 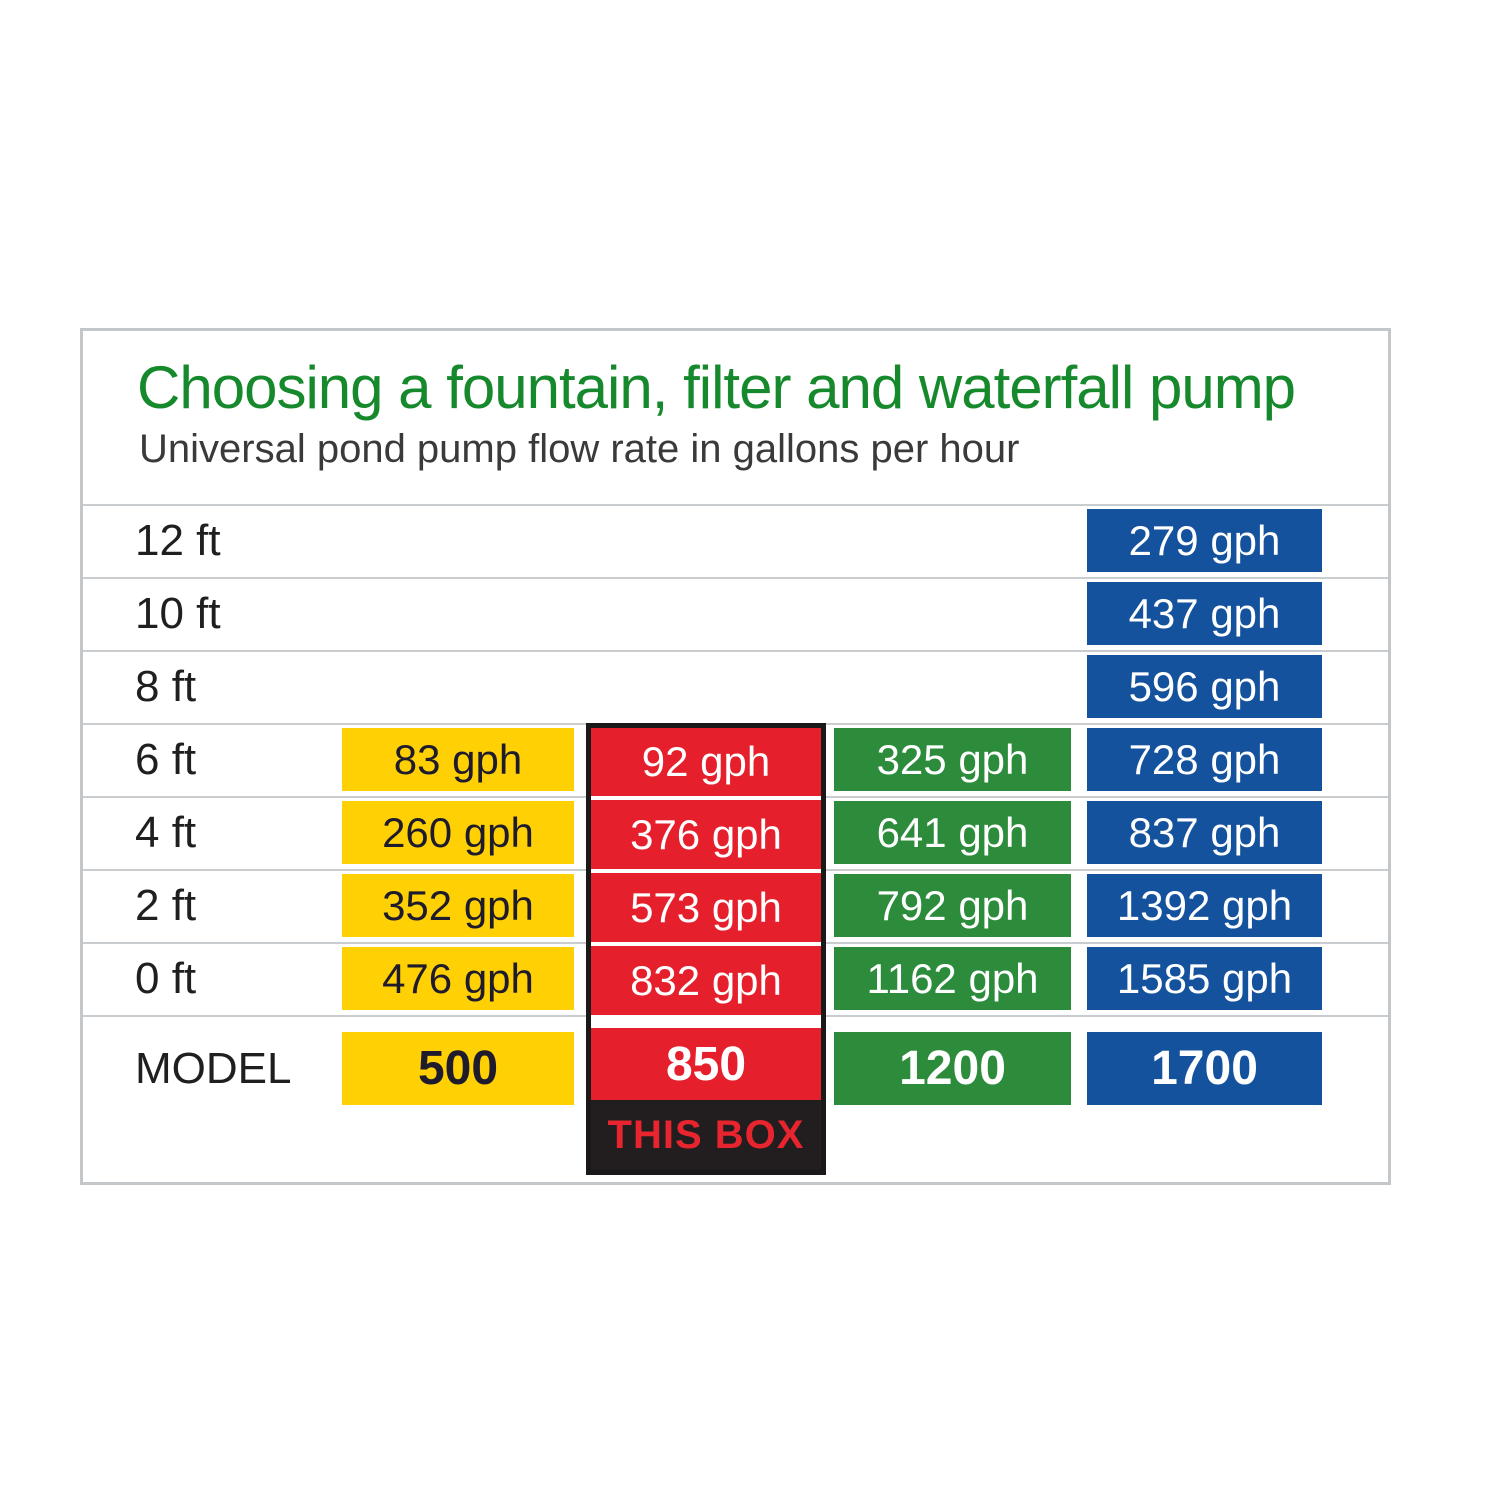 I want to click on cell-500-6ft: 83 gph, so click(x=458, y=759).